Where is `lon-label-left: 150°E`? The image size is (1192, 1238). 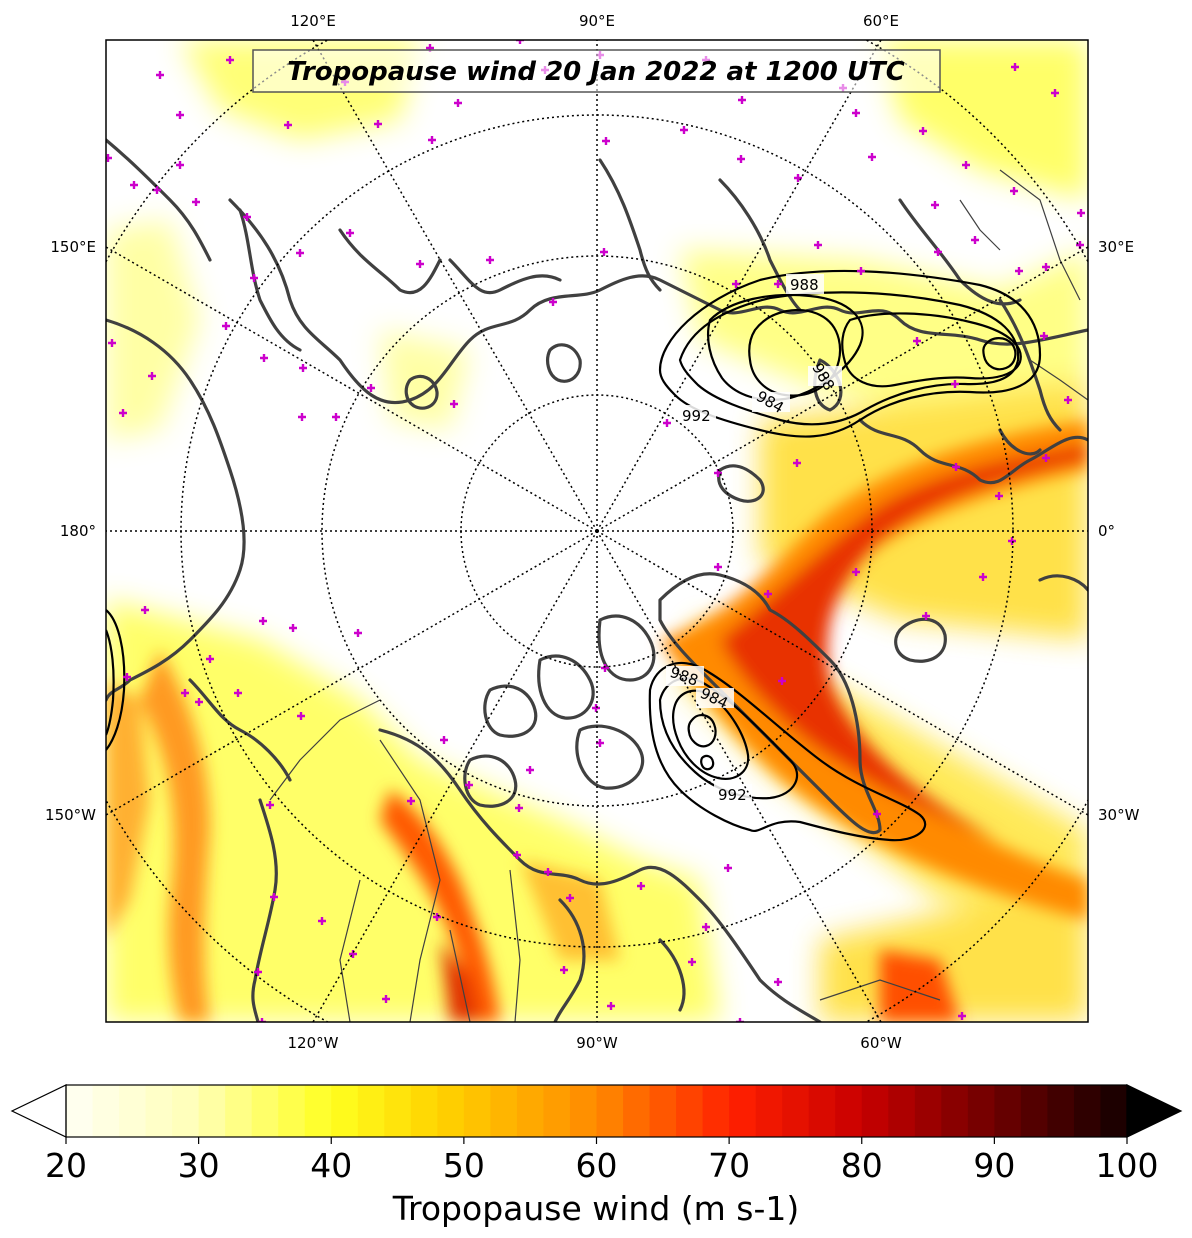 lon-label-left: 150°E is located at coordinates (73, 247).